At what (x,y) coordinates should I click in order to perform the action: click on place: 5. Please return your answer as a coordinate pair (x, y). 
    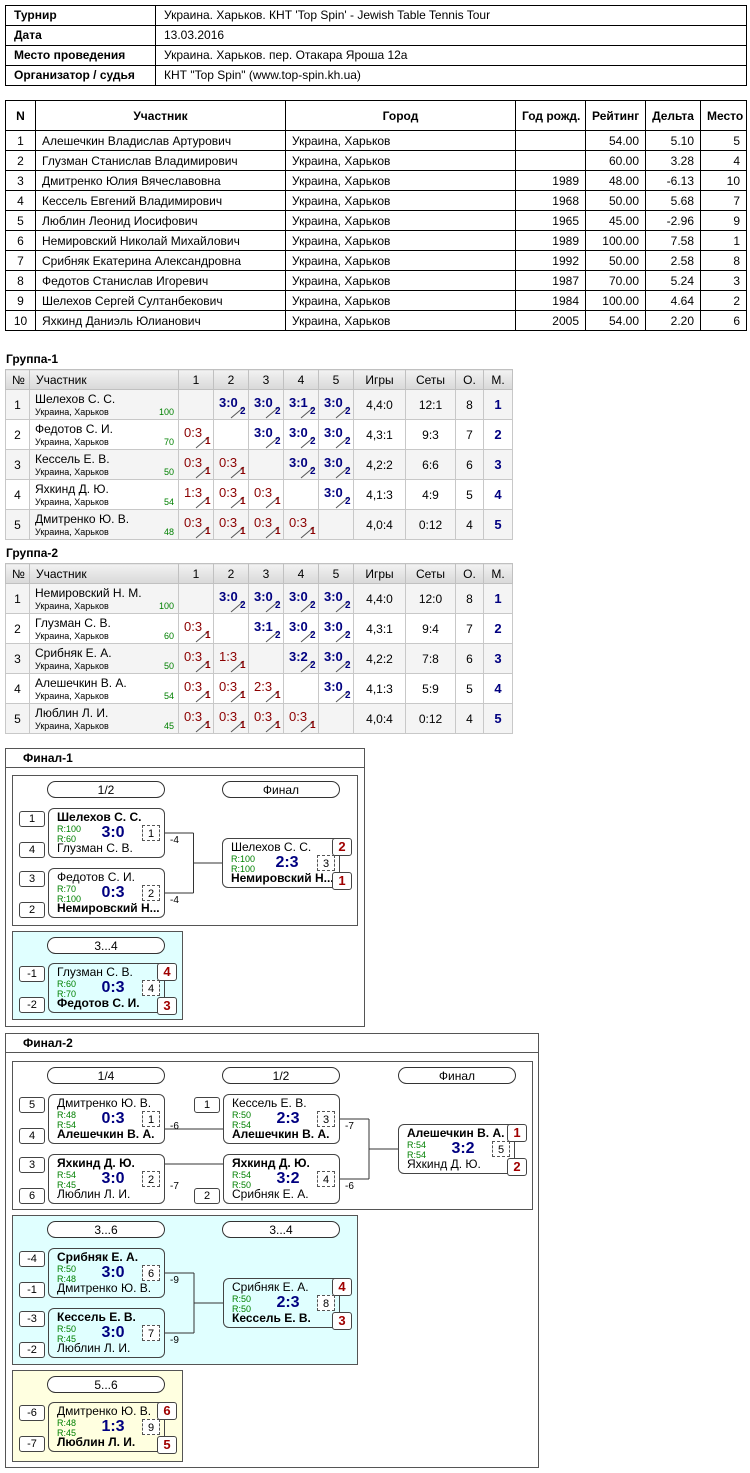
    Looking at the image, I should click on (498, 718).